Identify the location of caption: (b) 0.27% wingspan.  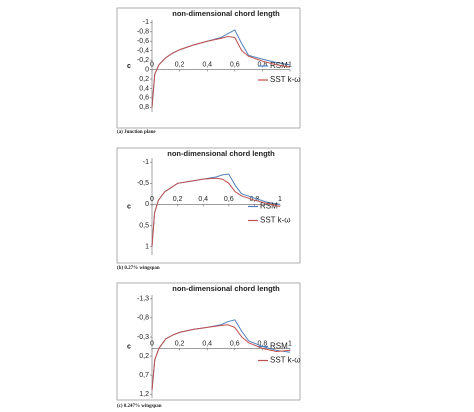
(138, 268).